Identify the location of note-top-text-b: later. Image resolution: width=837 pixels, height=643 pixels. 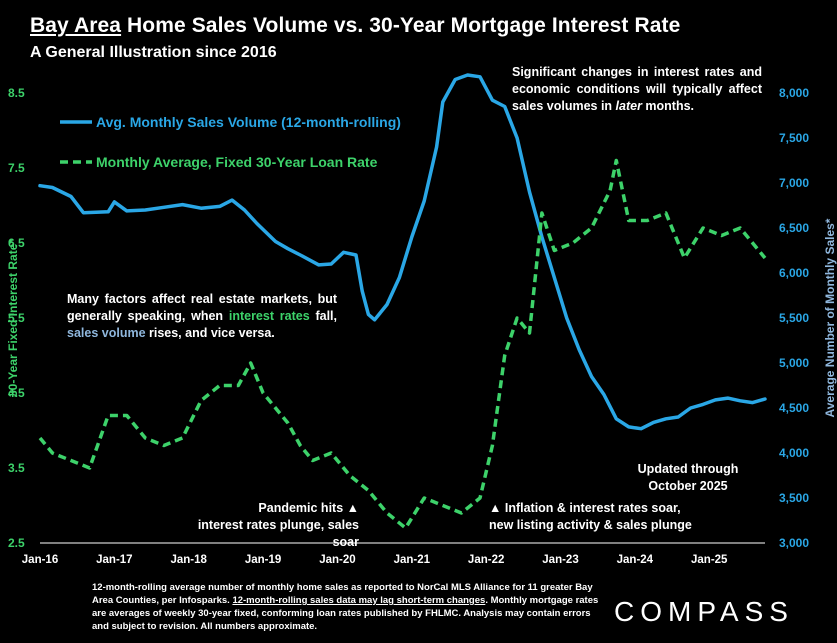
(628, 106).